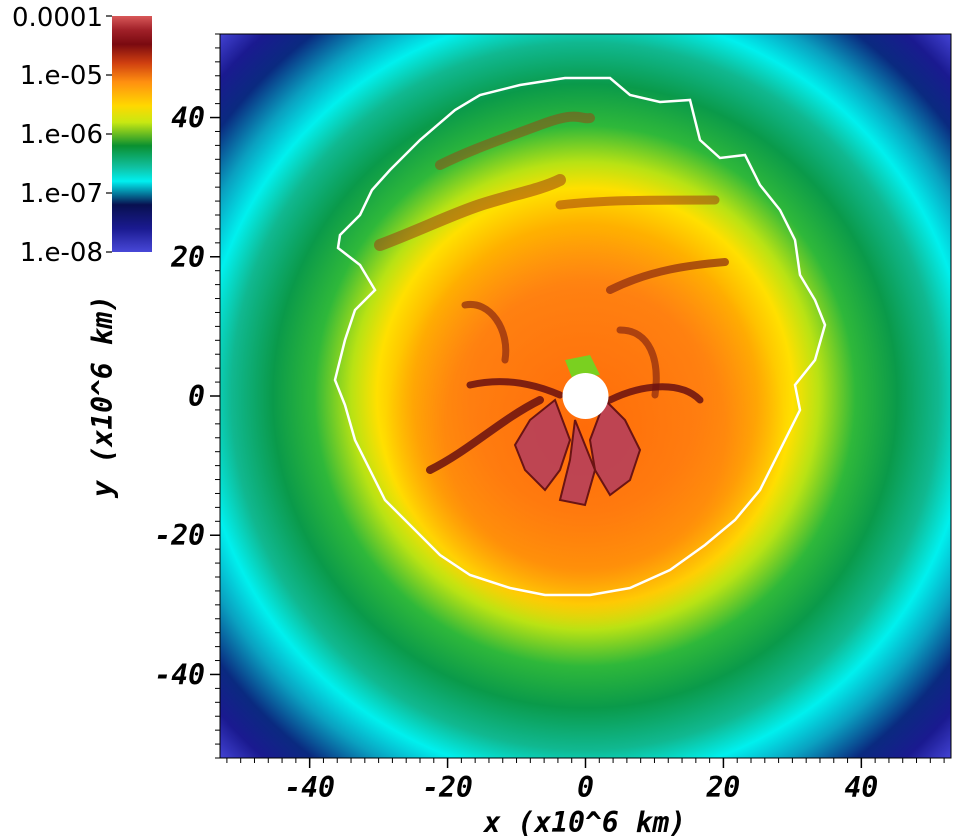 This screenshot has height=836, width=959. Describe the element at coordinates (584, 821) in the screenshot. I see `x-axis-label: x (x10^6 km)` at that location.